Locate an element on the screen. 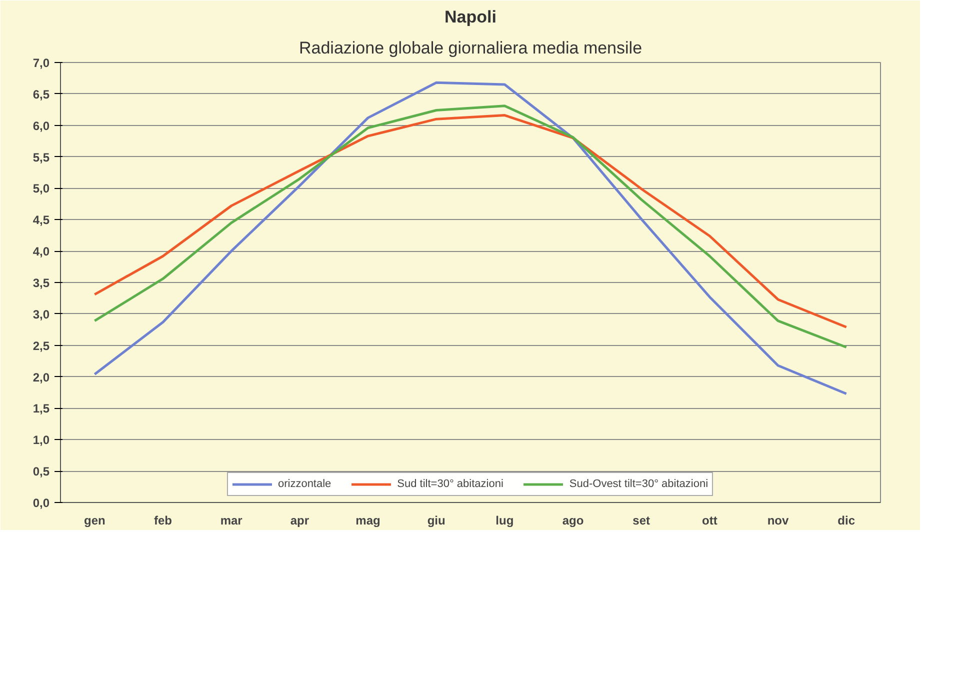 Image resolution: width=955 pixels, height=679 pixels. y-tick-label: 6,5 is located at coordinates (41, 94).